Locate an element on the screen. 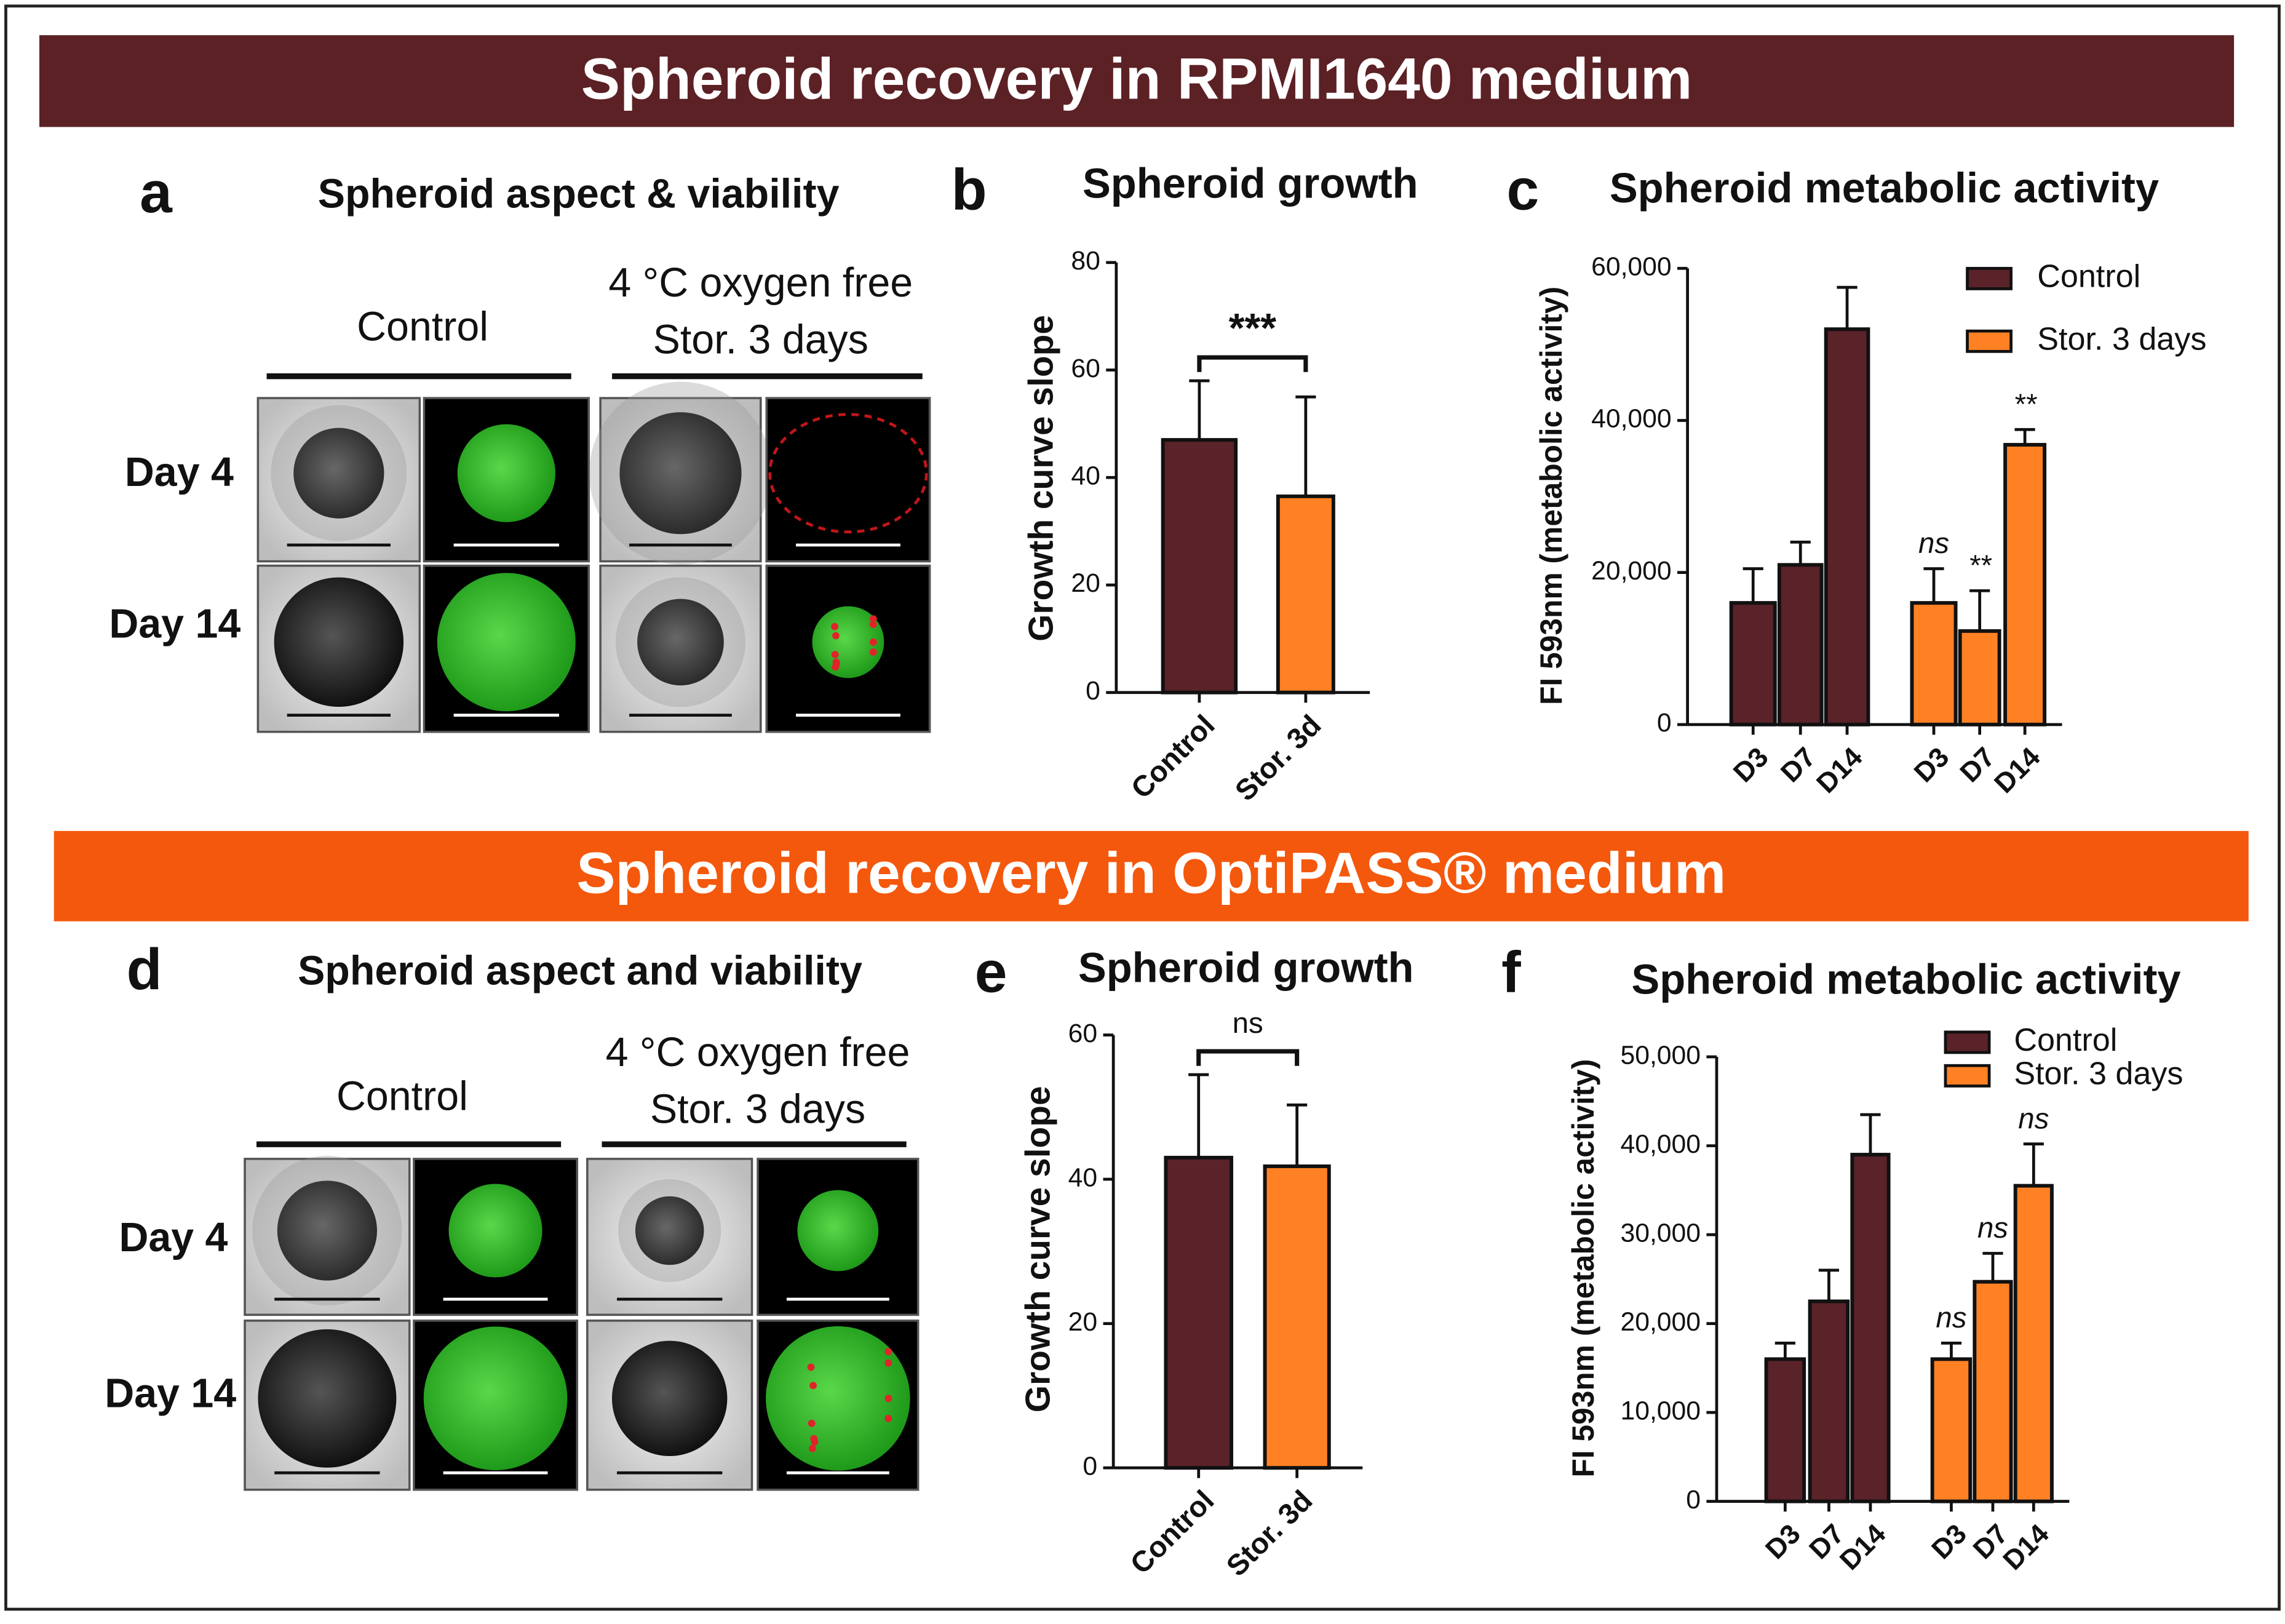 This screenshot has width=2285, height=1624. y-tick-label: 60,000 is located at coordinates (1631, 267).